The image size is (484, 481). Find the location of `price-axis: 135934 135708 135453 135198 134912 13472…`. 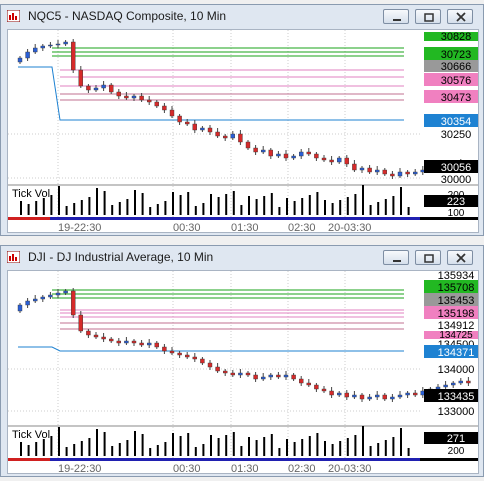

price-axis: 135934 135708 135453 135198 134912 13472… is located at coordinates (451, 344).